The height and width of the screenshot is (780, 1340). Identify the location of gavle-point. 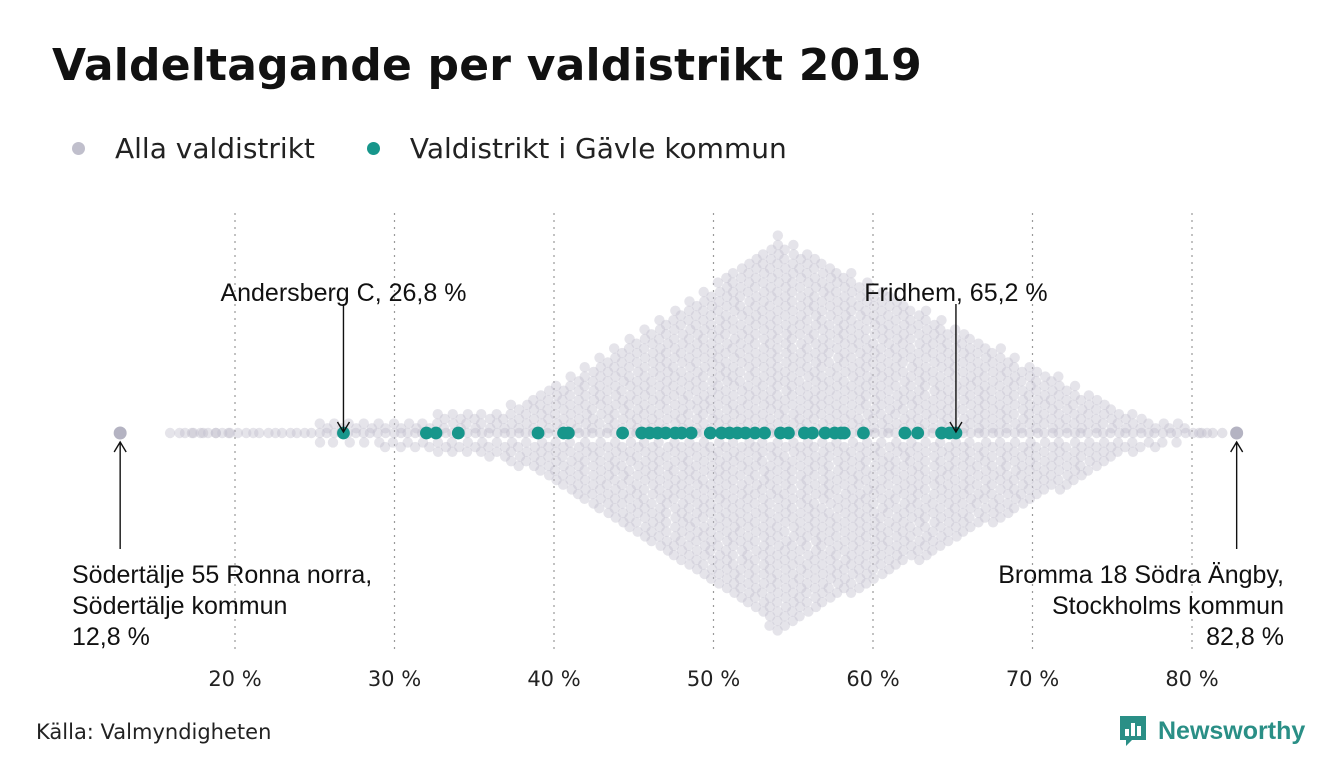
(905, 433).